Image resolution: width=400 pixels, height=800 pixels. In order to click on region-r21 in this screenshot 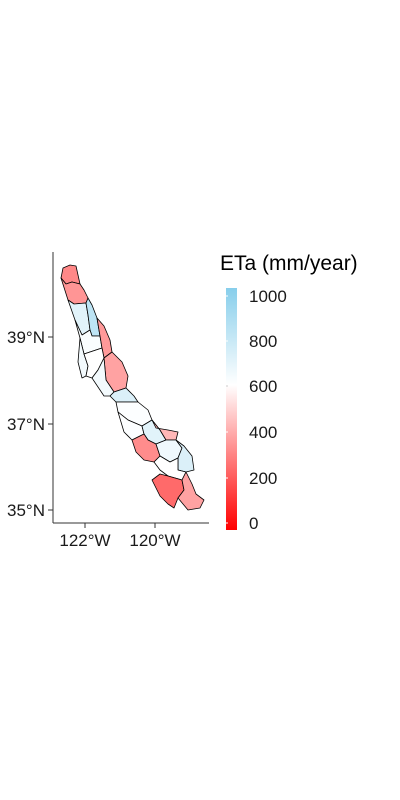, I will do `click(191, 491)`.